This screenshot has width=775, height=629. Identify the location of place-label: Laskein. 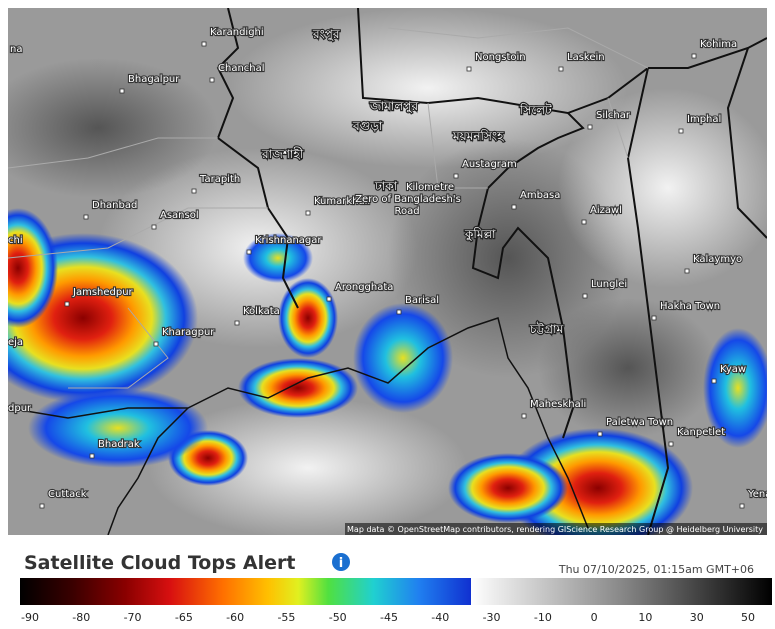
(586, 57).